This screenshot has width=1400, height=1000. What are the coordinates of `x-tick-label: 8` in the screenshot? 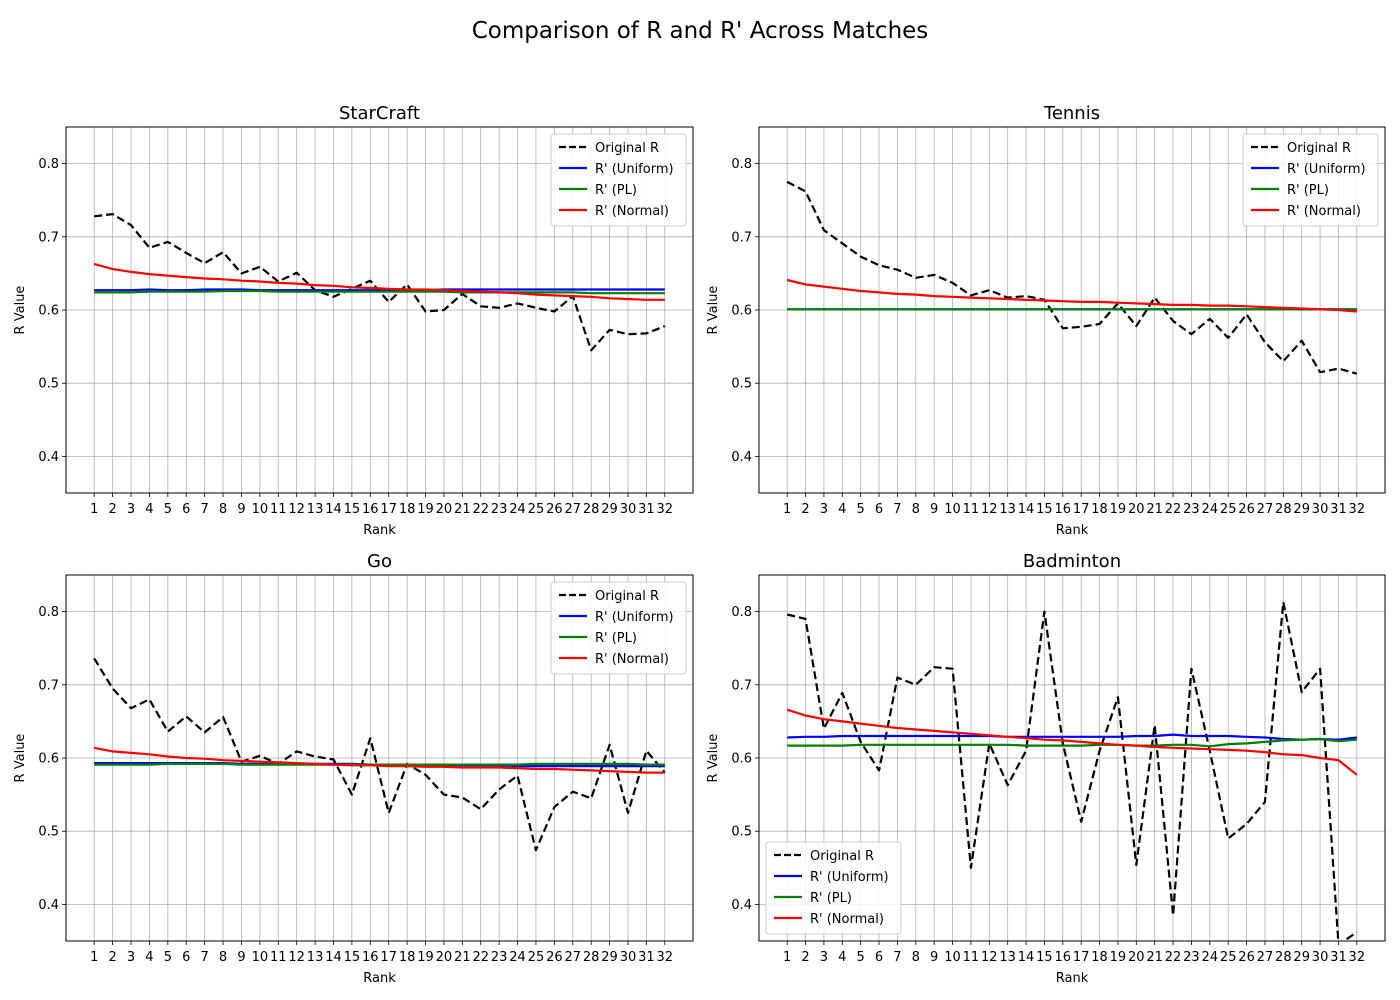 It's located at (916, 509).